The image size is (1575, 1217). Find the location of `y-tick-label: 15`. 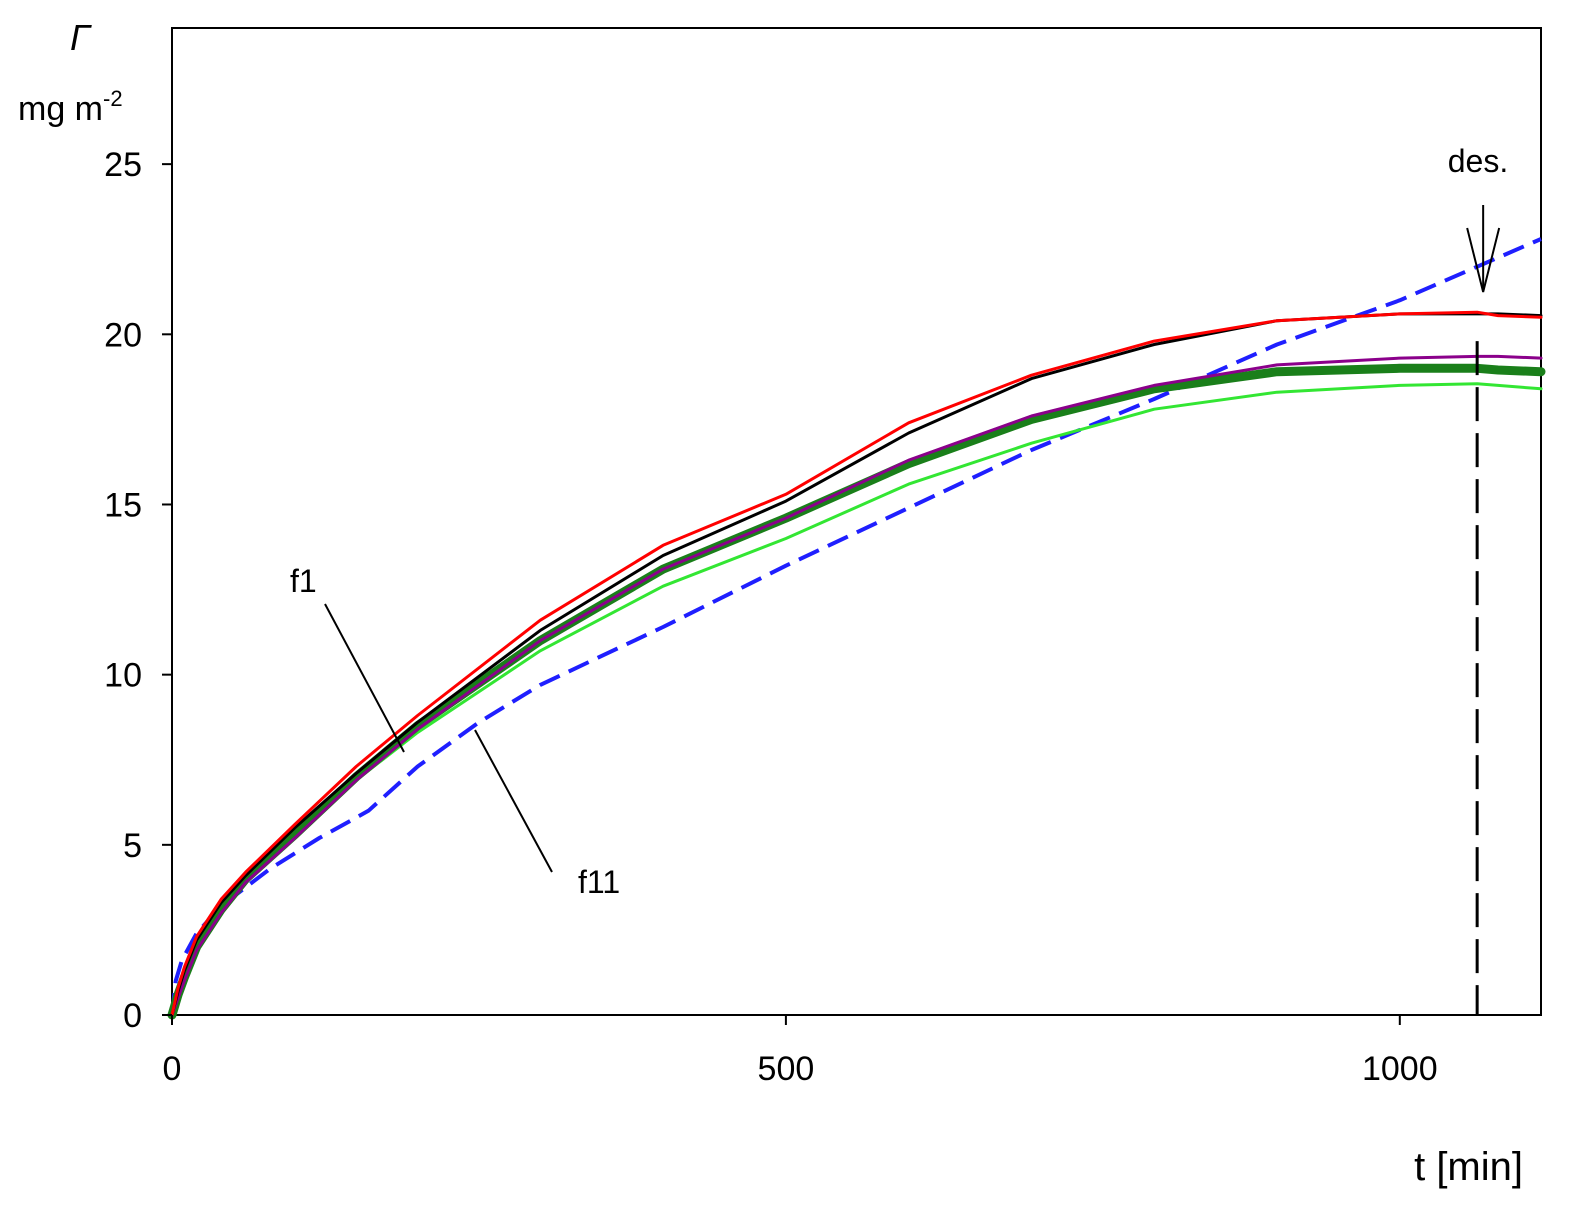

y-tick-label: 15 is located at coordinates (123, 505).